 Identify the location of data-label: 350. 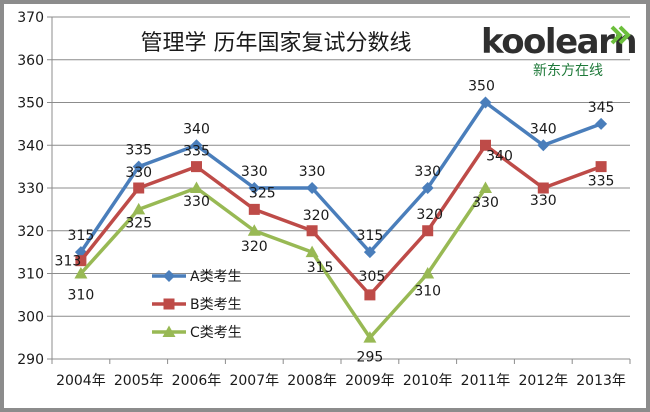
(481, 87).